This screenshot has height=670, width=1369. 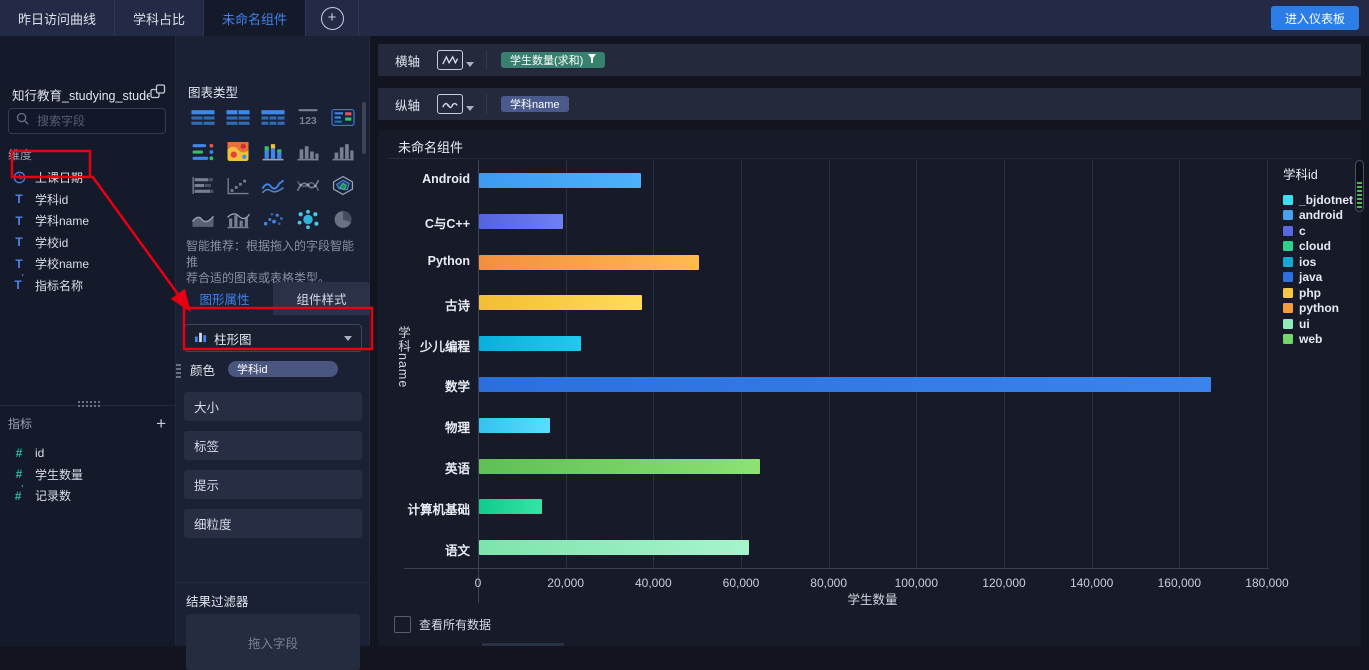 What do you see at coordinates (88, 285) in the screenshot?
I see `dimension-指标名称: T ' 指标名称` at bounding box center [88, 285].